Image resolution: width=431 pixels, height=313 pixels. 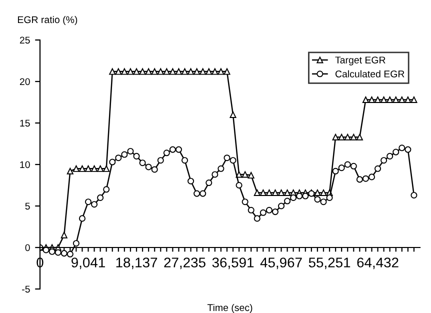 I want to click on y-tick-label: 5, so click(x=27, y=206).